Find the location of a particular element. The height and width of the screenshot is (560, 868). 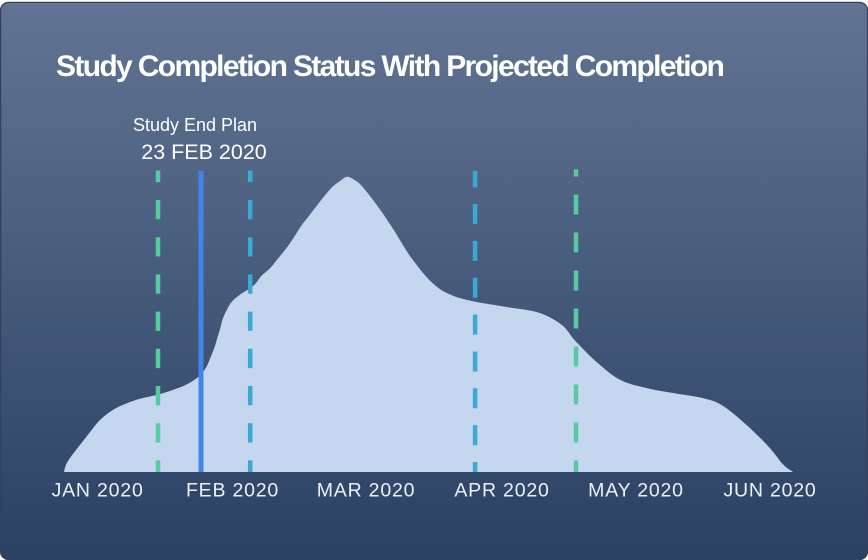

svg-text: JUN 2020 is located at coordinates (769, 490).